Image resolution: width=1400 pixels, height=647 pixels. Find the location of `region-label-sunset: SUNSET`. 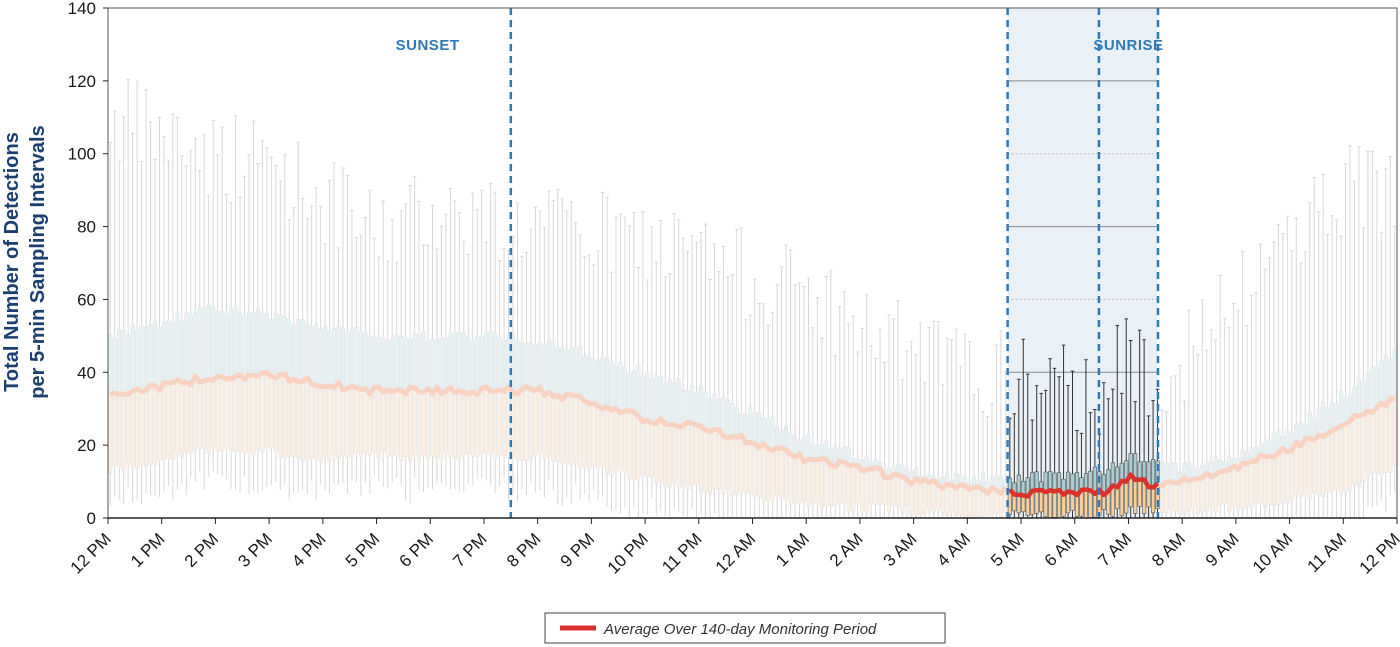

region-label-sunset: SUNSET is located at coordinates (428, 45).